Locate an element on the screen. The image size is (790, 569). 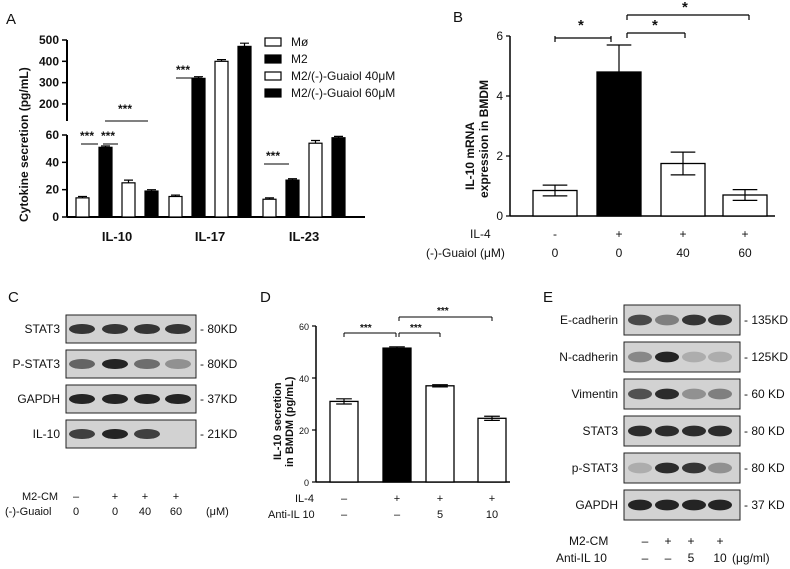
blot-label-STAT3: STAT3 is located at coordinates (42, 329).